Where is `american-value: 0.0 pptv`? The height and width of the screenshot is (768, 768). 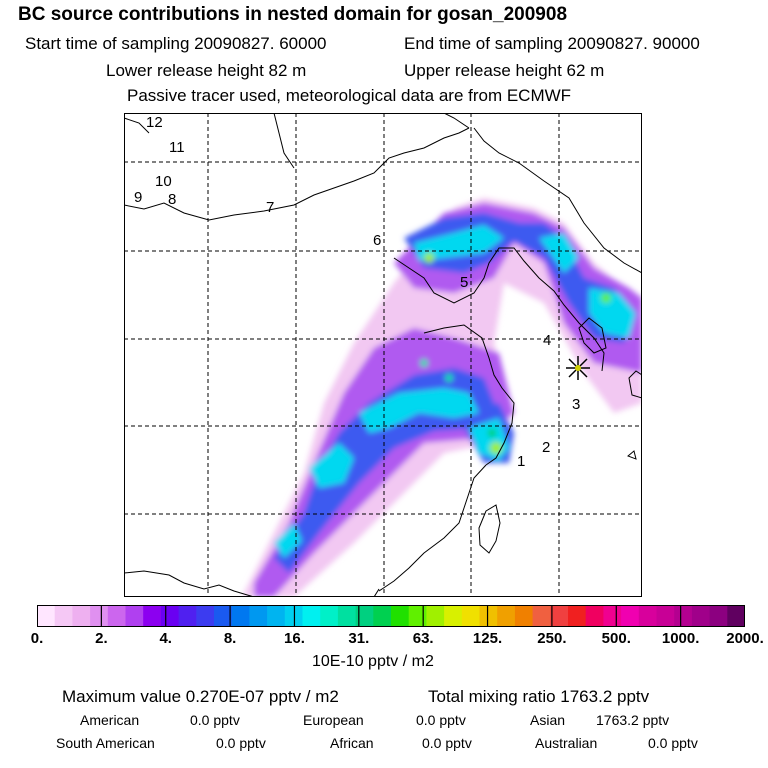 american-value: 0.0 pptv is located at coordinates (215, 720).